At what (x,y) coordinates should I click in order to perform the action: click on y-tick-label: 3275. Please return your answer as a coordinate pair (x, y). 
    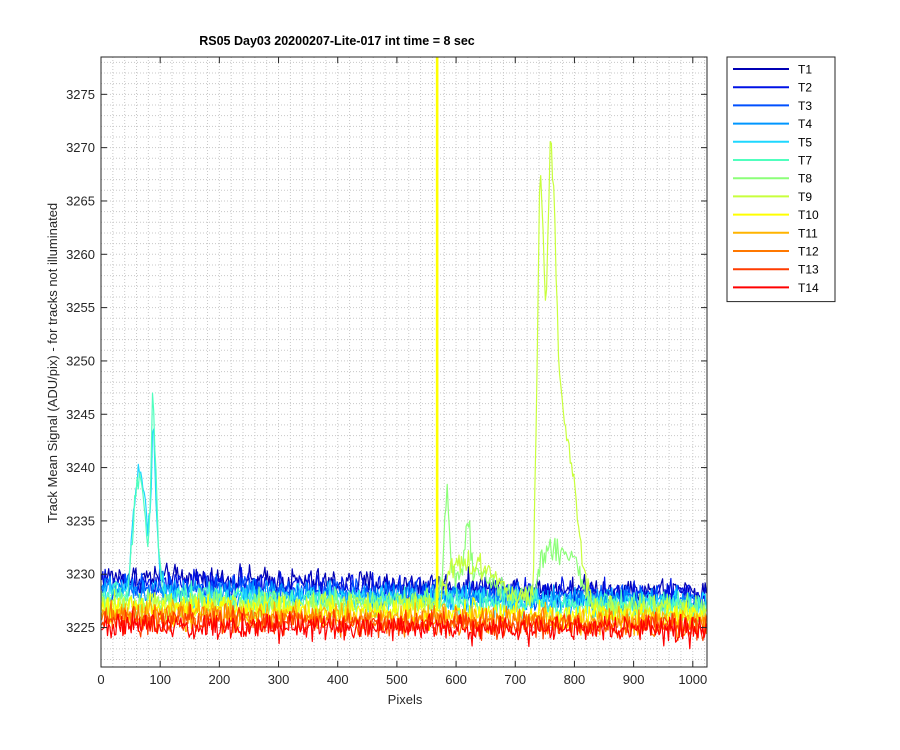
    Looking at the image, I should click on (80, 94).